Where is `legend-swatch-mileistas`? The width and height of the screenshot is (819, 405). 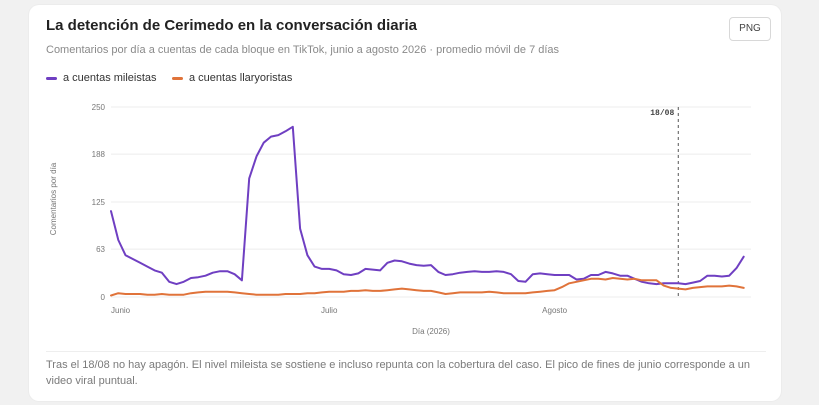
legend-swatch-mileistas is located at coordinates (51, 78).